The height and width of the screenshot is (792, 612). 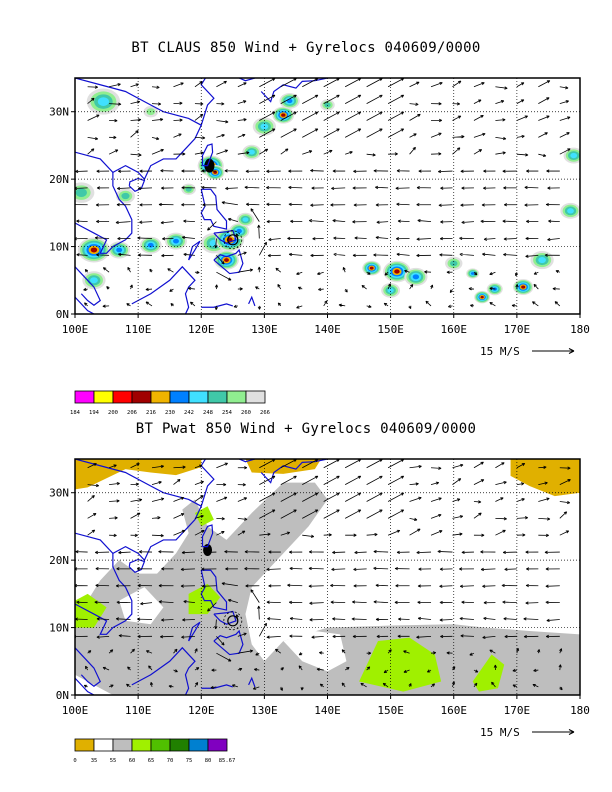 I want to click on colorbar-label: 200, so click(x=113, y=413).